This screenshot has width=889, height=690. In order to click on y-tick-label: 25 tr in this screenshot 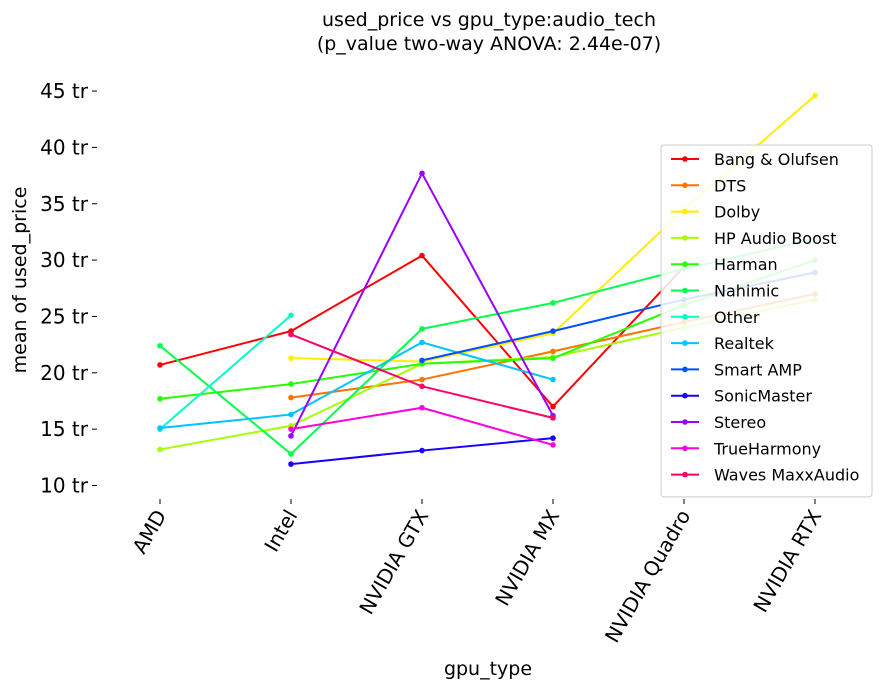, I will do `click(64, 316)`.